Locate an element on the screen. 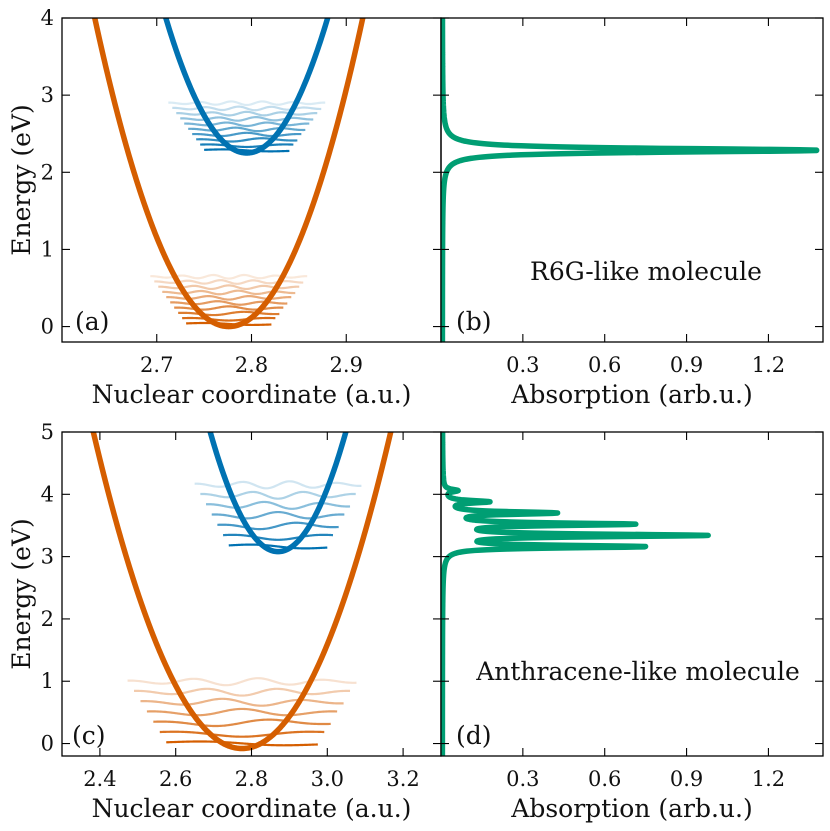  ytick-label-a-3: 3 is located at coordinates (47, 95).